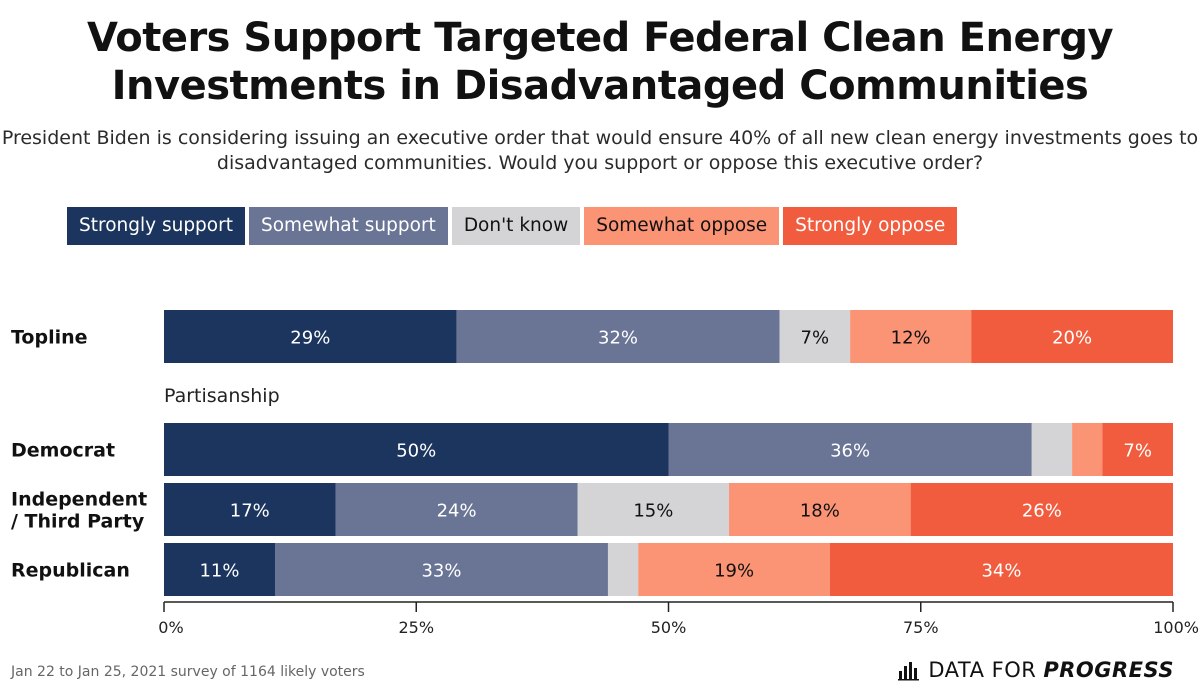 The image size is (1200, 692). I want to click on data-label: 29%, so click(310, 338).